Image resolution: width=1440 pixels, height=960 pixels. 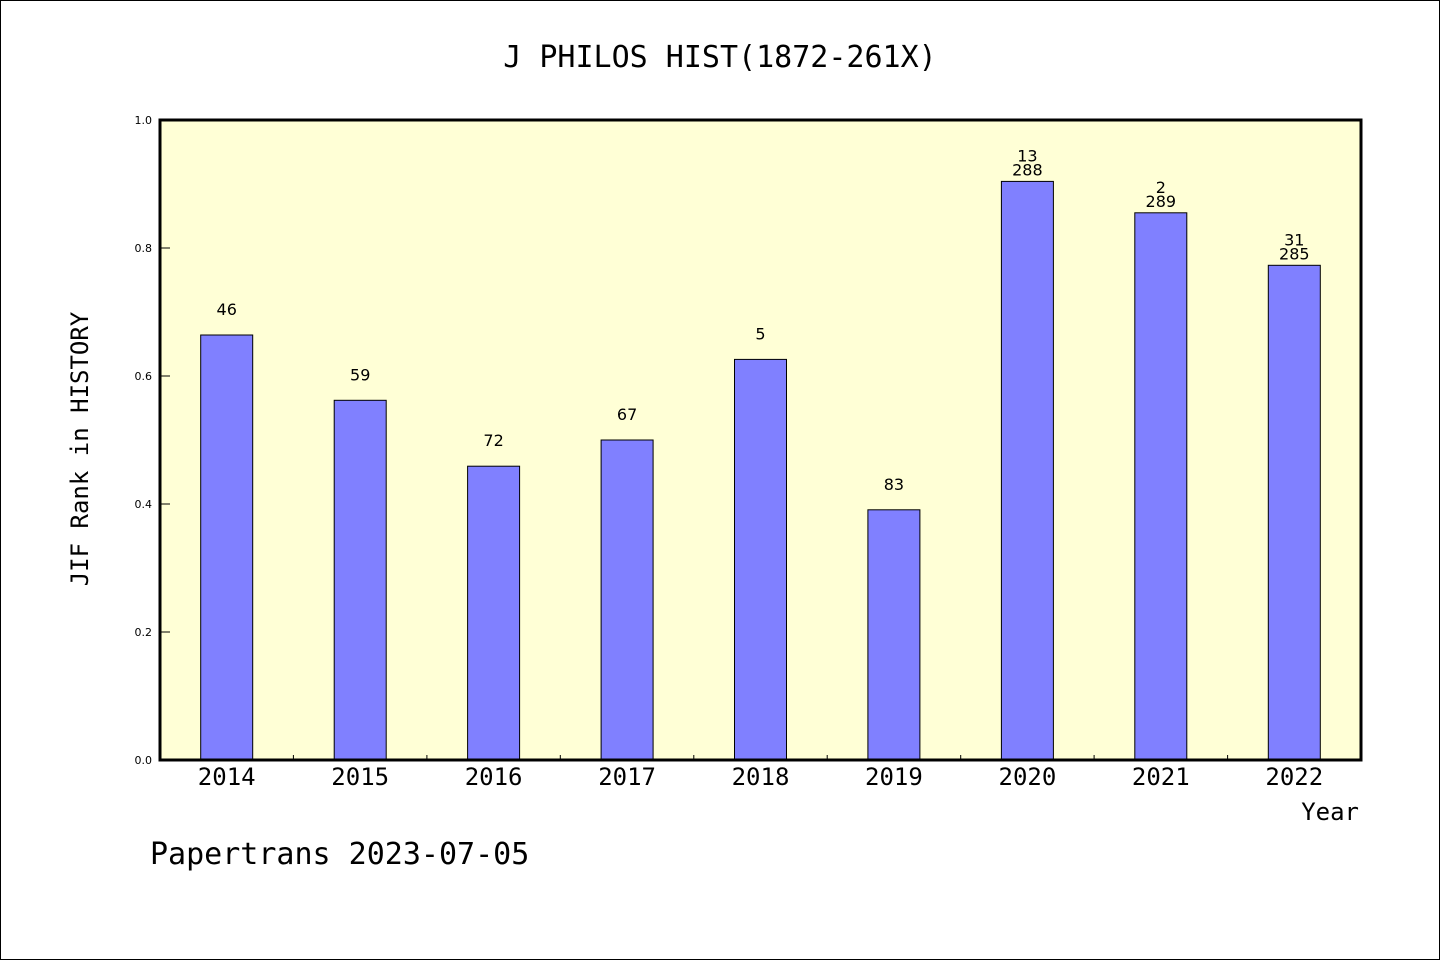 I want to click on bar-rank-label: 67, so click(x=627, y=414).